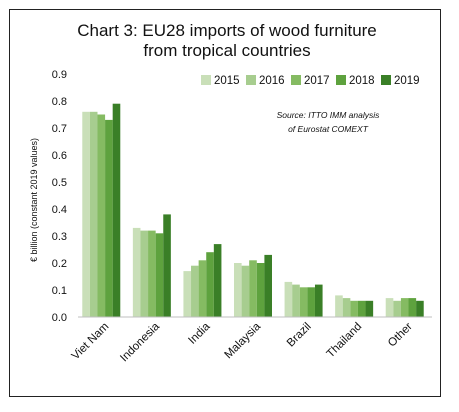  I want to click on category-label: Indonesia, so click(140, 342).